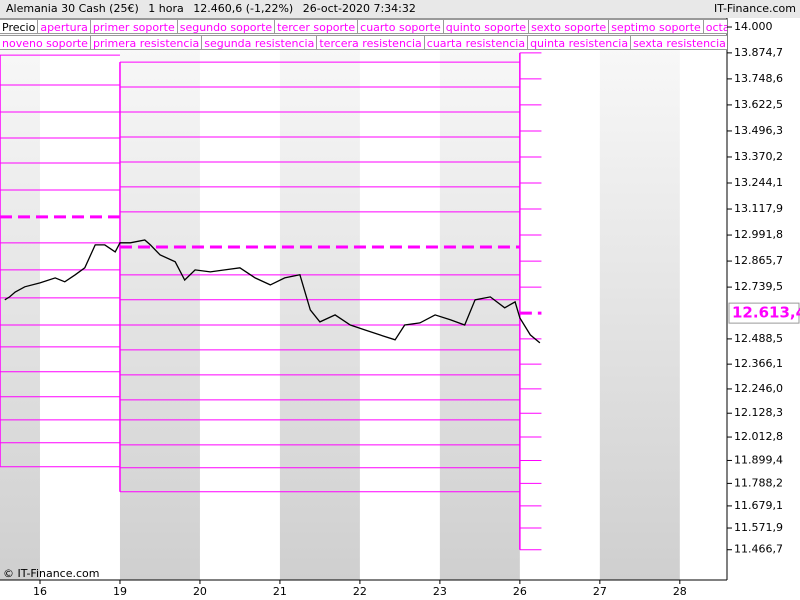 Image resolution: width=800 pixels, height=600 pixels. What do you see at coordinates (360, 591) in the screenshot?
I see `x-tick-label: 22` at bounding box center [360, 591].